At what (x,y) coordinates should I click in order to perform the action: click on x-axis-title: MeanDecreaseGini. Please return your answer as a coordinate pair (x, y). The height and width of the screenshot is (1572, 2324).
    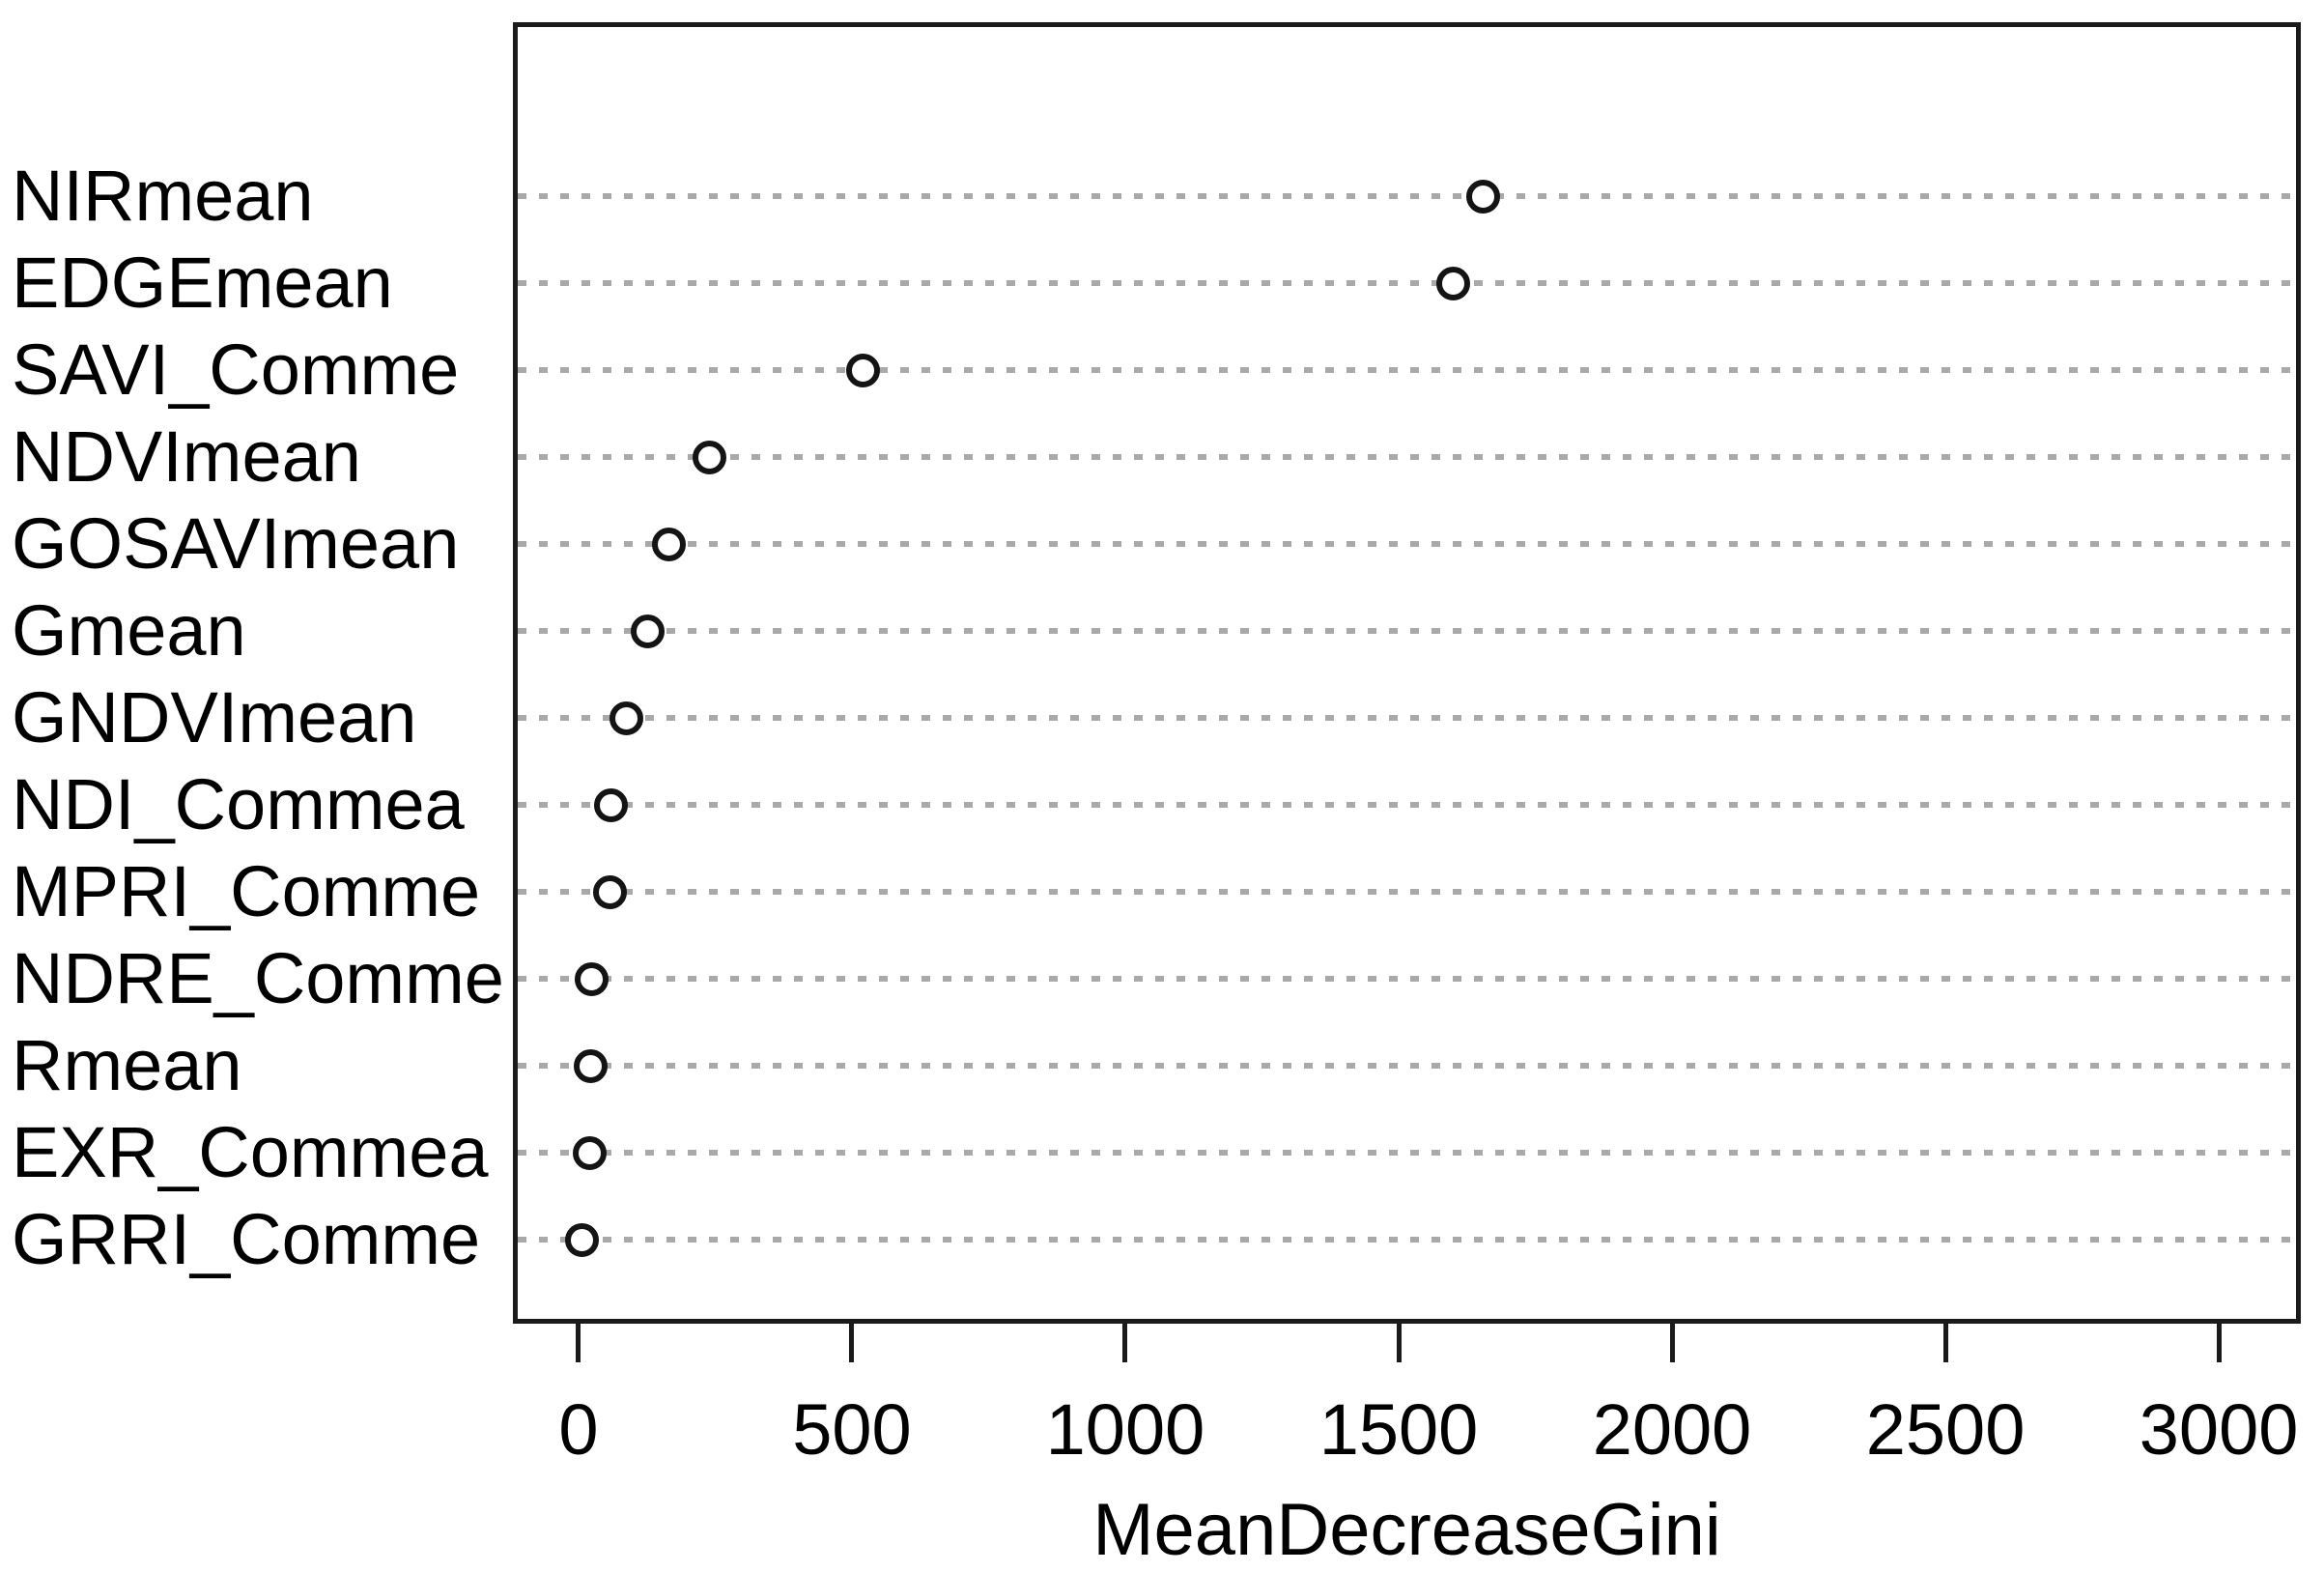
    Looking at the image, I should click on (1406, 1530).